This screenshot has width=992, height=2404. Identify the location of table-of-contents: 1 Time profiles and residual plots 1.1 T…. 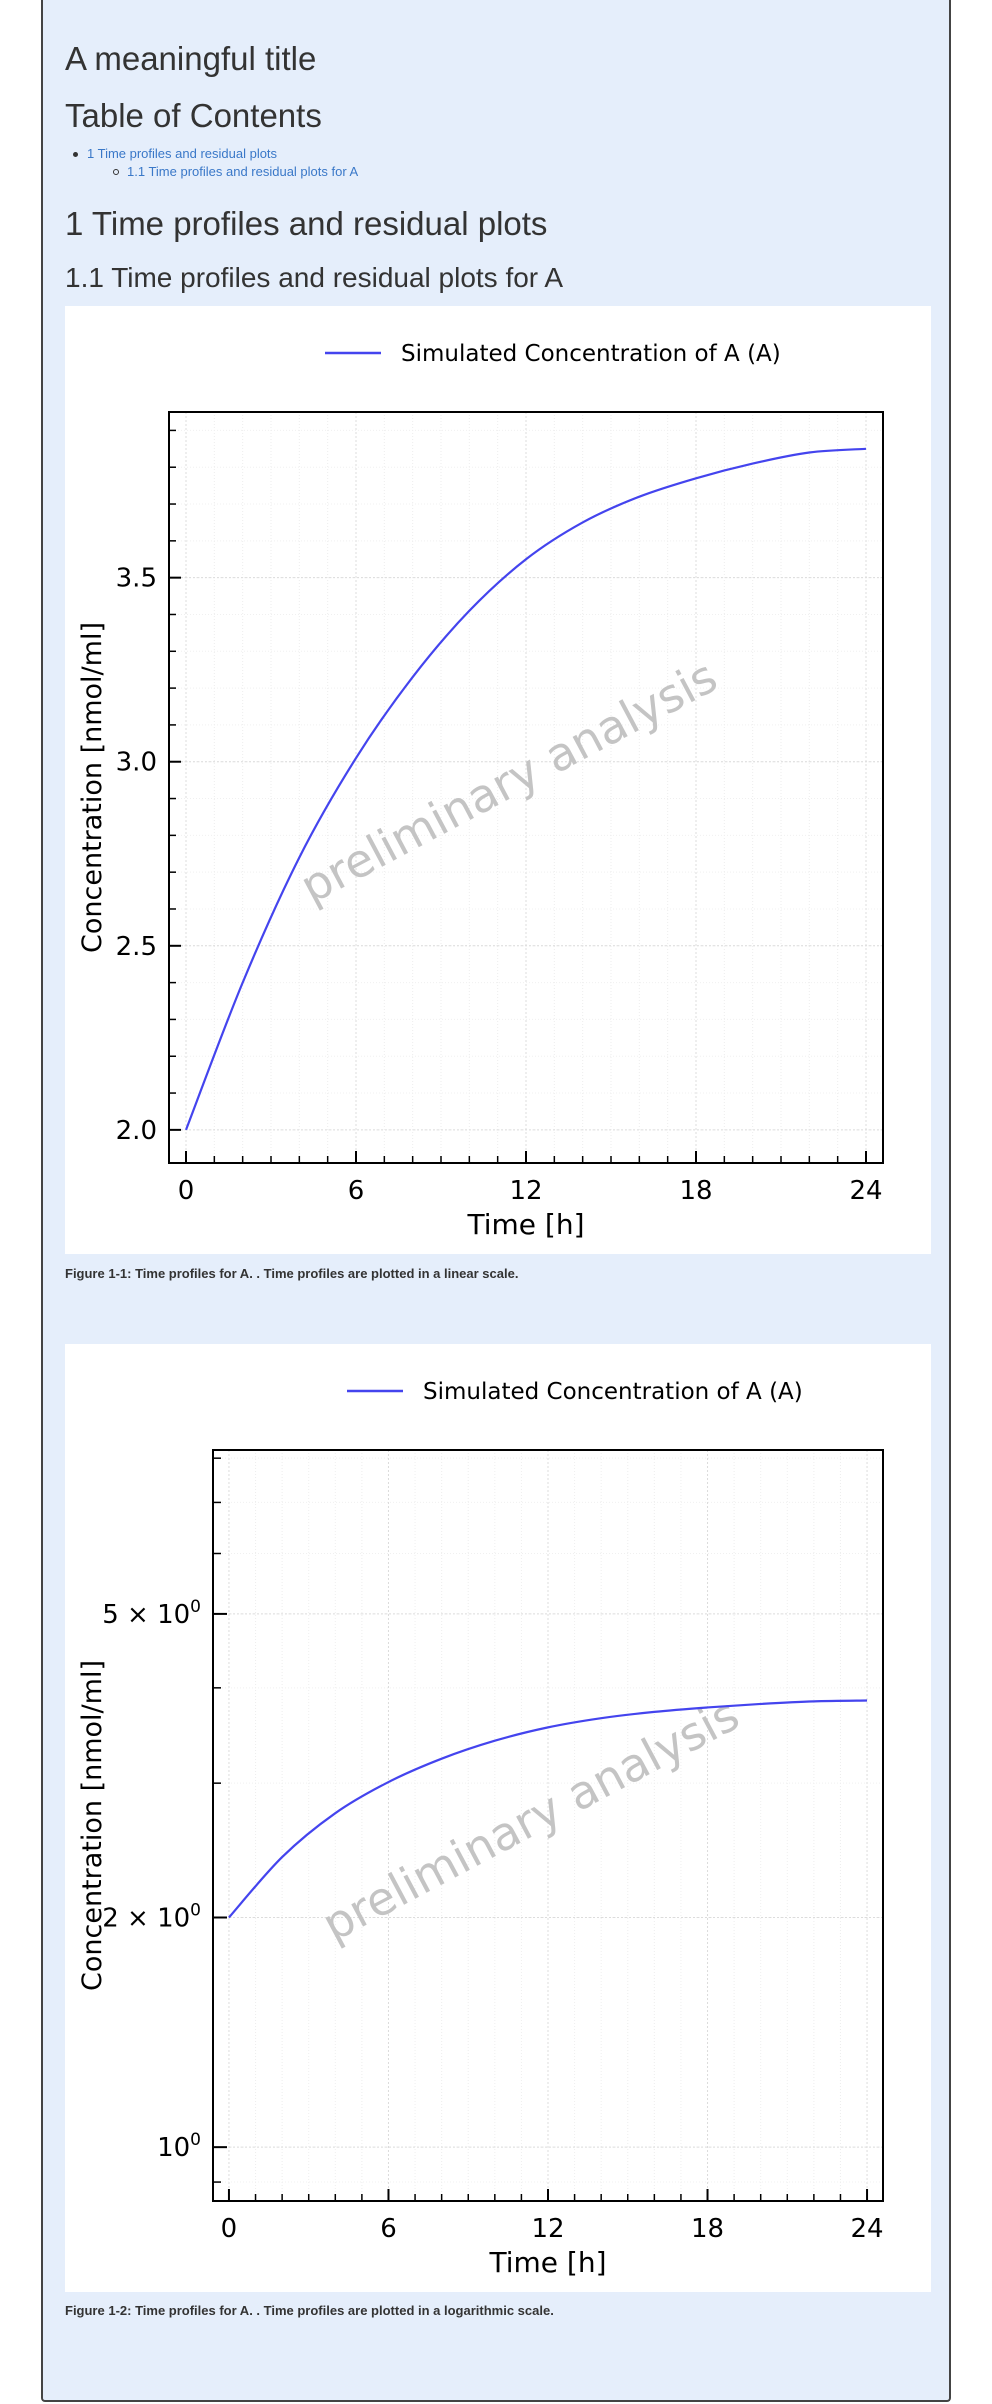
(211, 162).